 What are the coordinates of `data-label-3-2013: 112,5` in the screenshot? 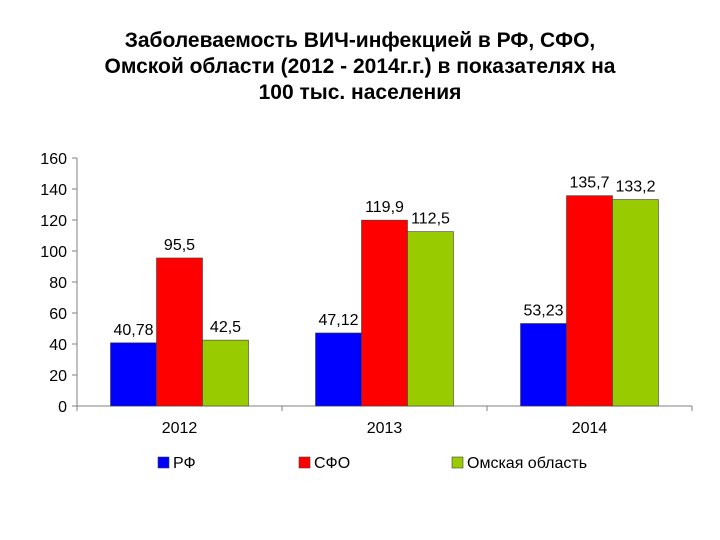 It's located at (430, 219).